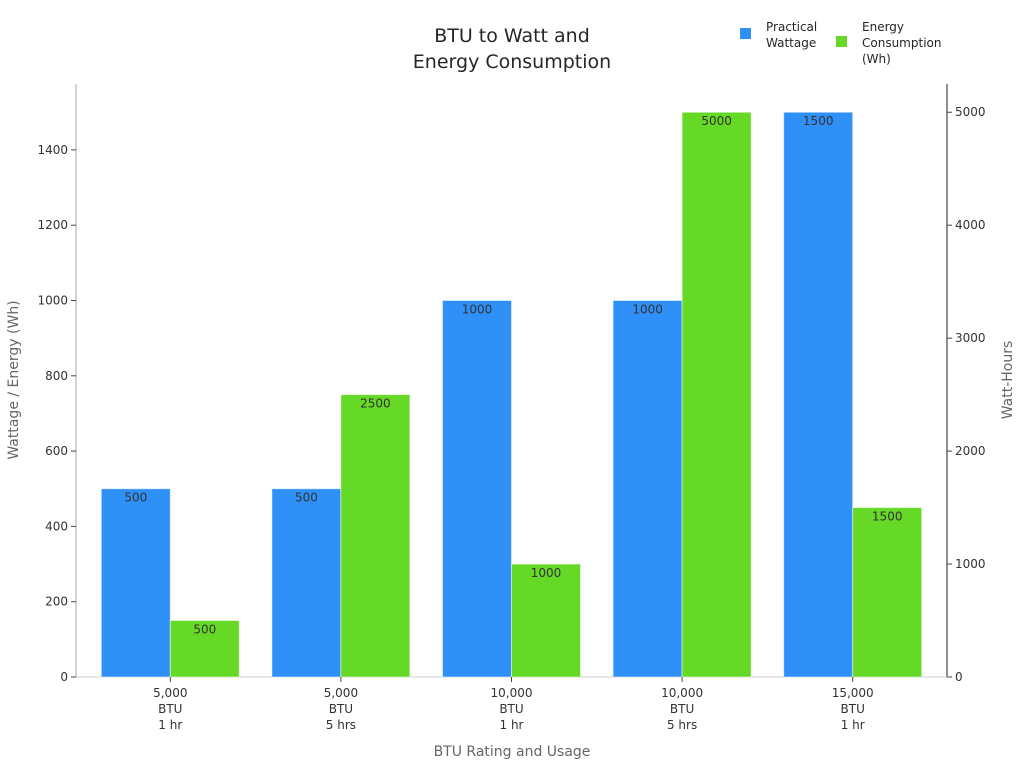  I want to click on y-axis-left-title: Wattage / Energy (Wh), so click(14, 379).